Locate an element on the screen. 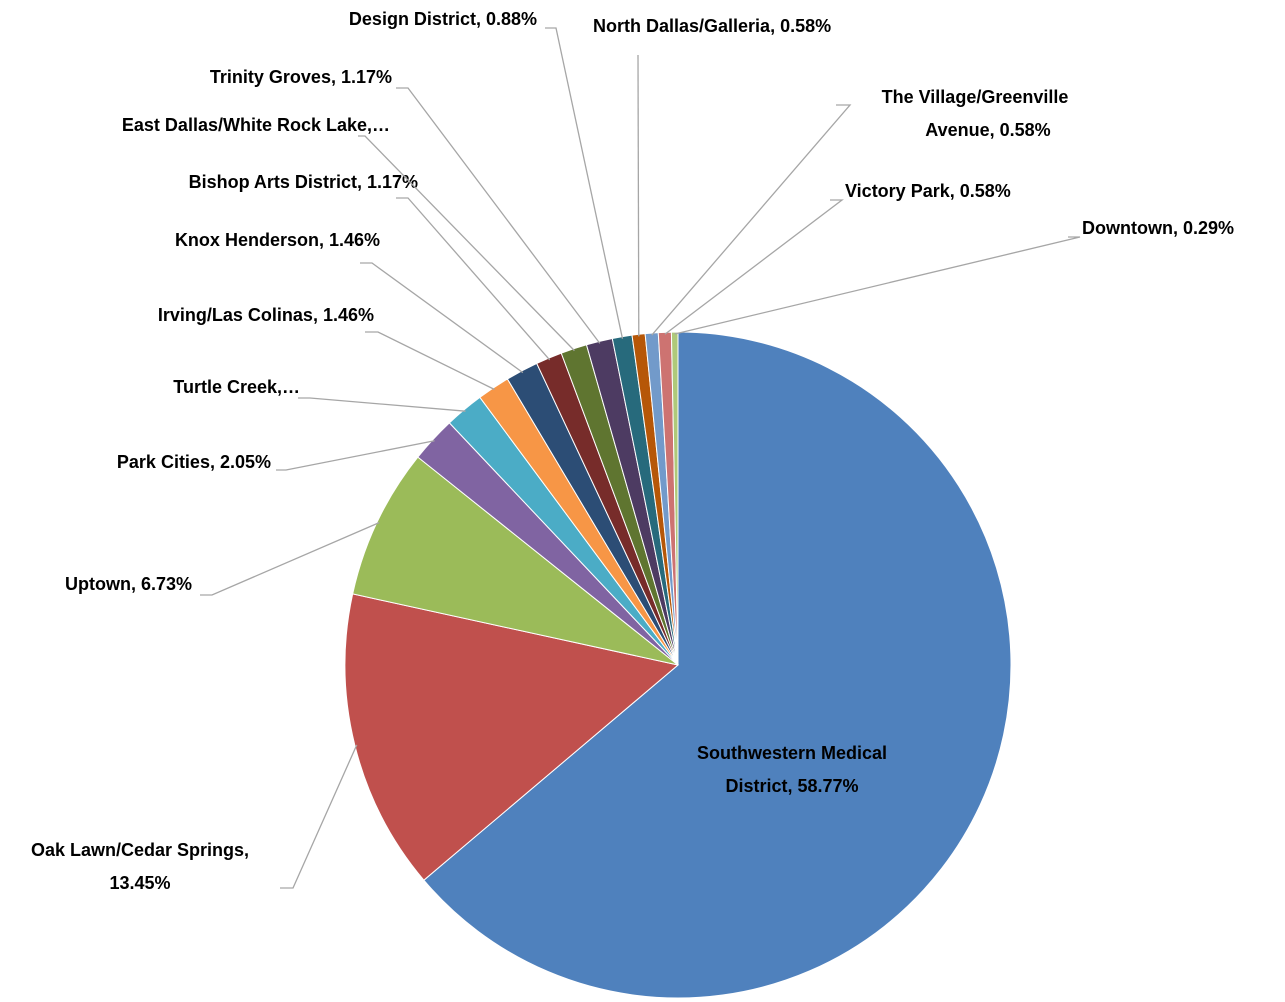 The image size is (1285, 1002). data-label: Avenue, 0.58% is located at coordinates (987, 130).